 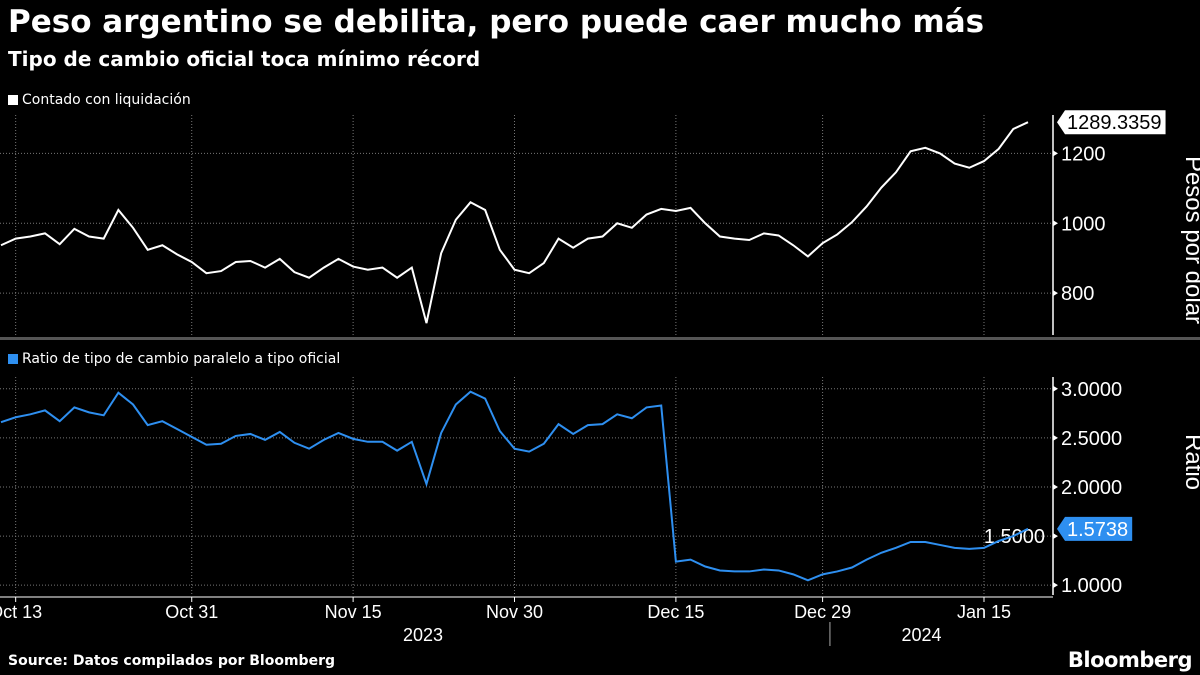 What do you see at coordinates (1190, 462) in the screenshot?
I see `y-axis-title: Ratio` at bounding box center [1190, 462].